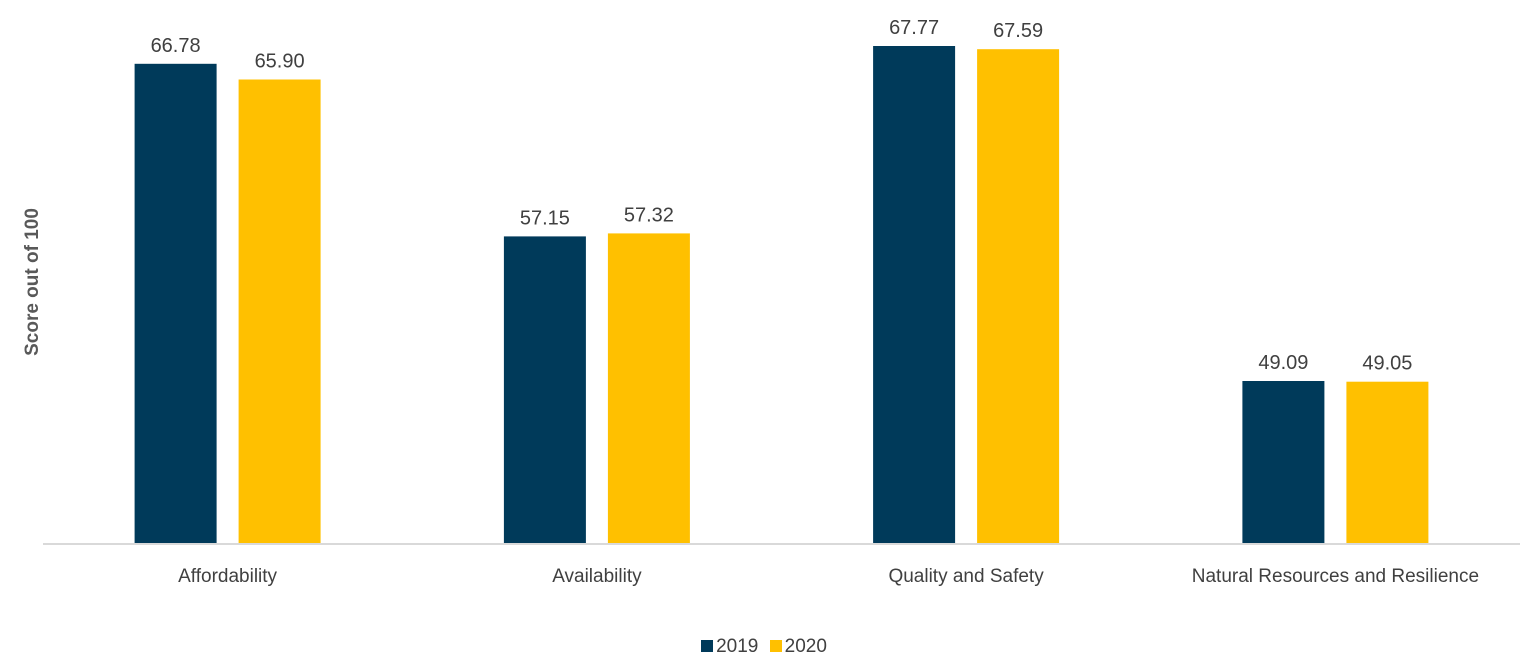 Image resolution: width=1528 pixels, height=667 pixels. I want to click on data-label-2020-0: 65.90, so click(280, 62).